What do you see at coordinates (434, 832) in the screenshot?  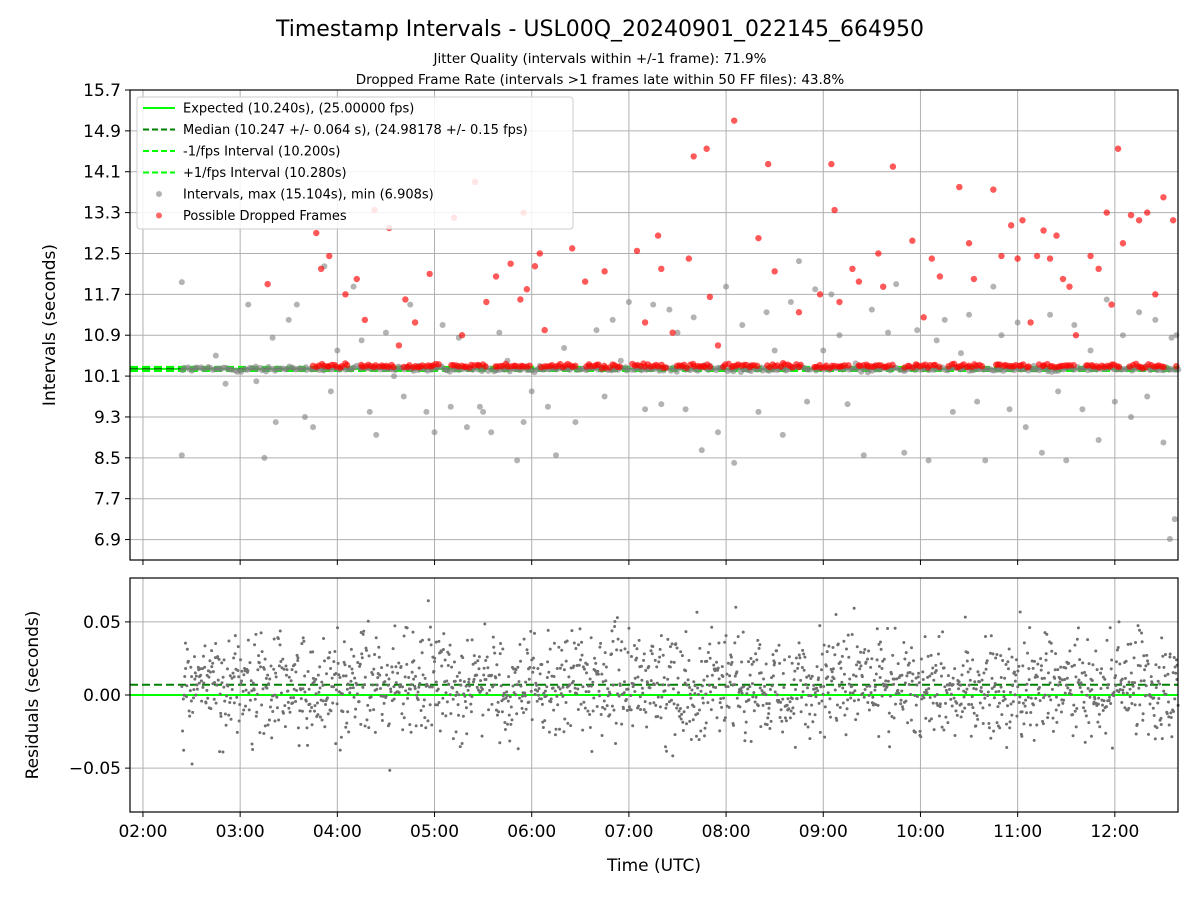 I see `x-tick-label: 05:00` at bounding box center [434, 832].